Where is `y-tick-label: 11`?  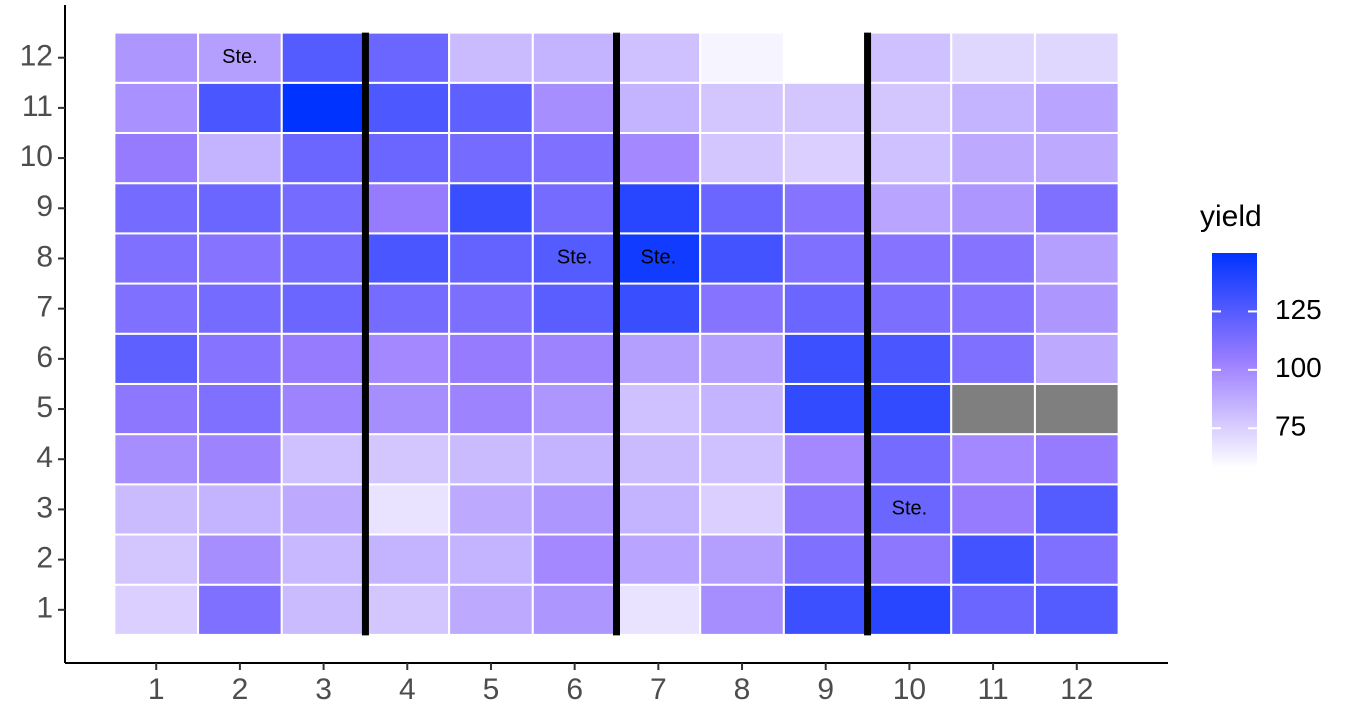 y-tick-label: 11 is located at coordinates (37, 106).